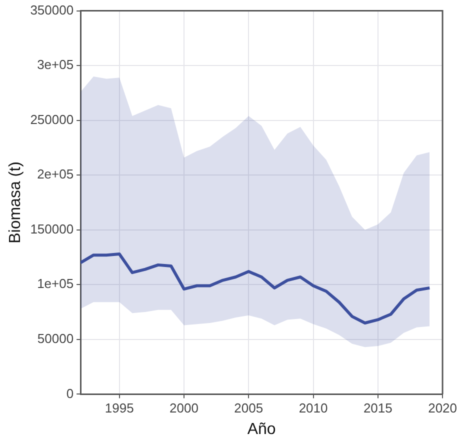 This screenshot has width=460, height=439. I want to click on y-tick-label: 150000, so click(52, 228).